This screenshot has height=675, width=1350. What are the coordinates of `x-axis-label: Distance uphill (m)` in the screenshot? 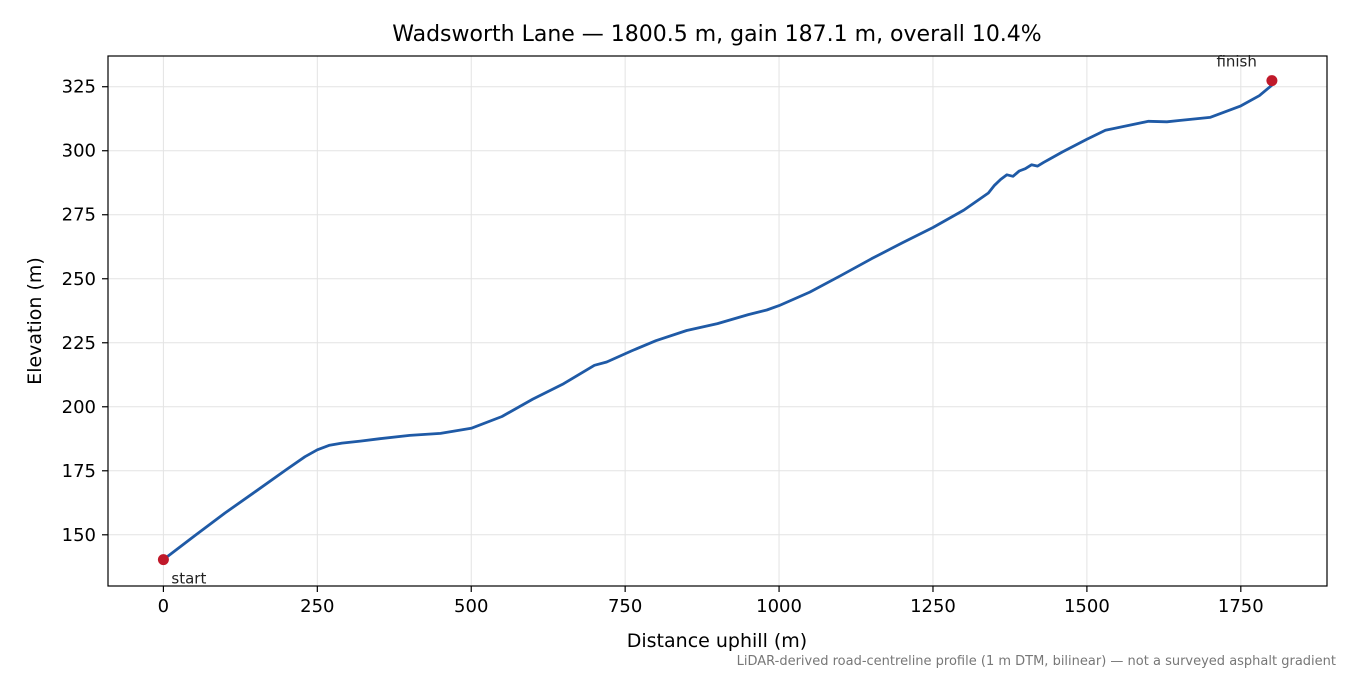 It's located at (717, 641).